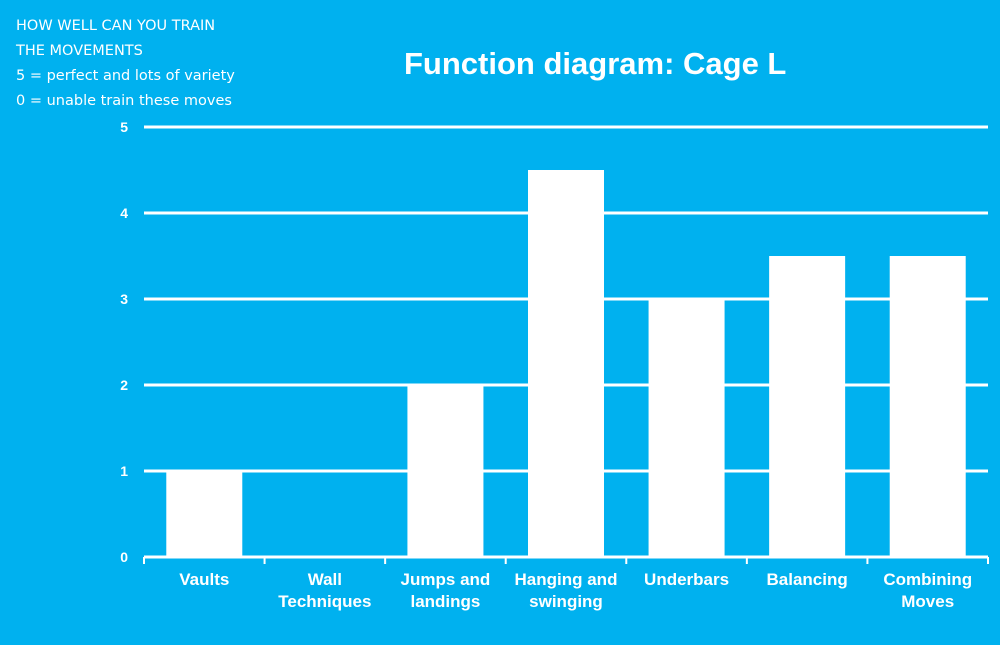 The width and height of the screenshot is (1000, 645). Describe the element at coordinates (124, 385) in the screenshot. I see `y-tick-label: 2` at that location.